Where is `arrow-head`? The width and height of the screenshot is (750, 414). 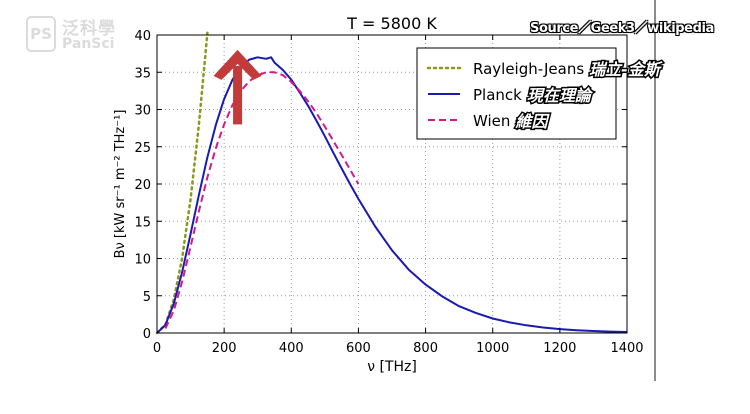
arrow-head is located at coordinates (237, 64).